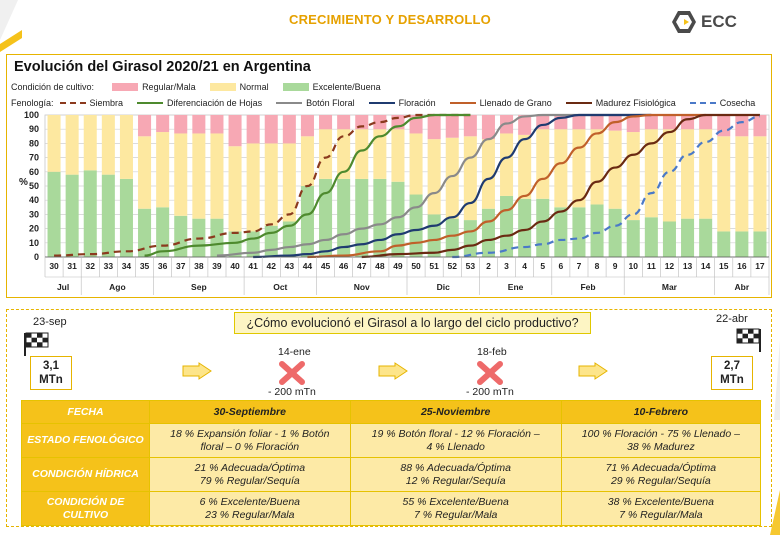 The height and width of the screenshot is (535, 780). Describe the element at coordinates (11, 26) in the screenshot. I see `corner-stripe-top-left` at that location.